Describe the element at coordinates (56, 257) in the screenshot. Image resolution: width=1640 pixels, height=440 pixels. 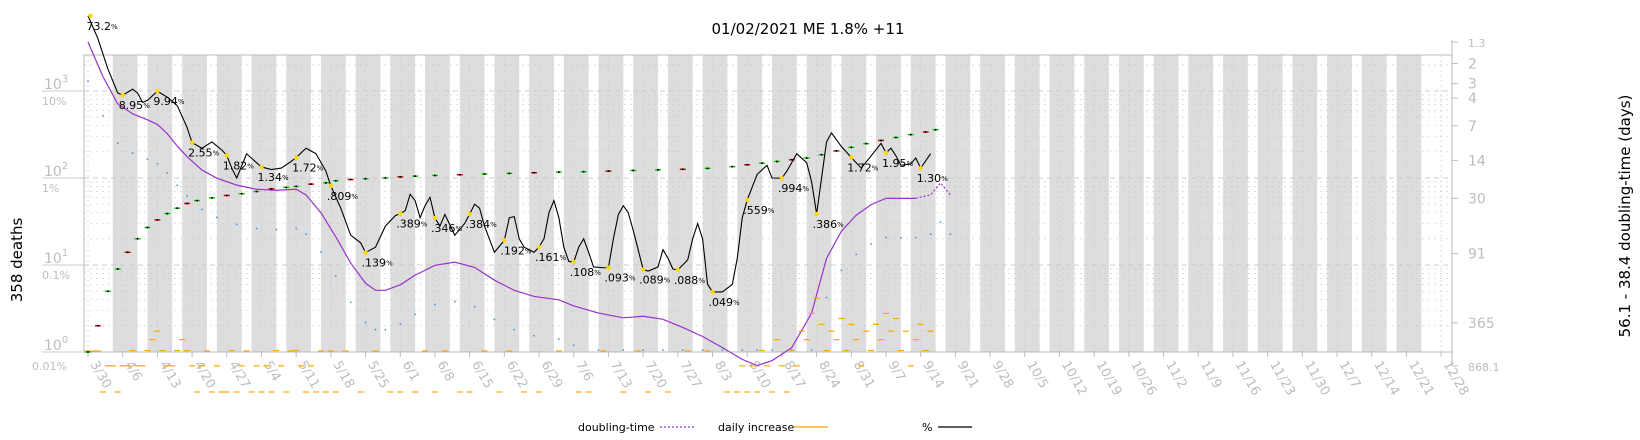
I see `y-left-tick-label: 10¹` at that location.